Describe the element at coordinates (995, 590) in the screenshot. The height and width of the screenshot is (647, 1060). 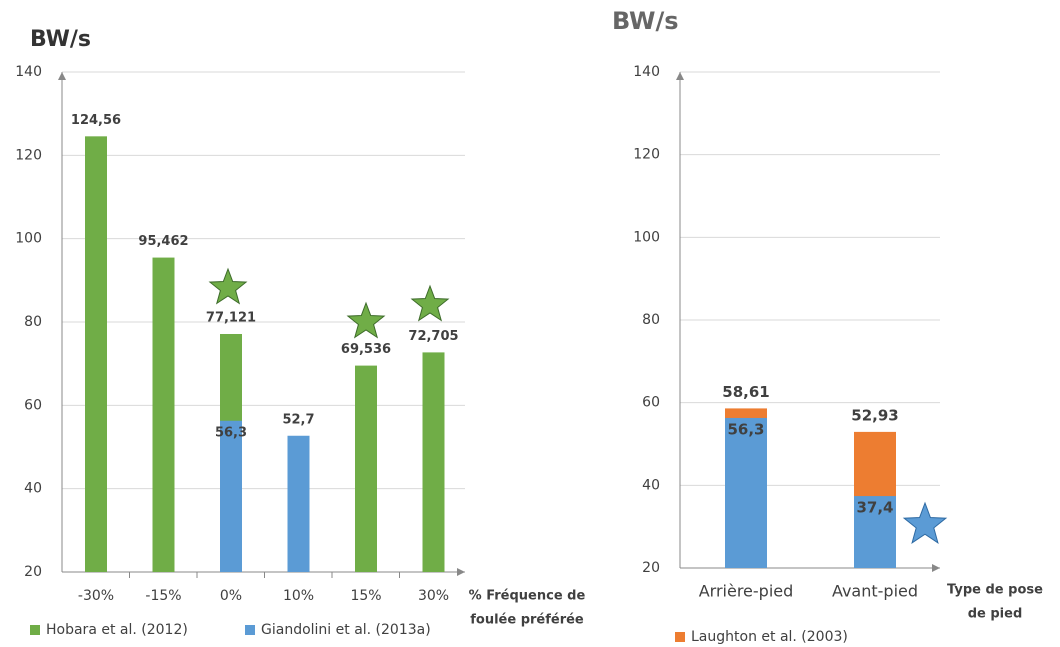
I see `x-axis-label: Type de pose` at that location.